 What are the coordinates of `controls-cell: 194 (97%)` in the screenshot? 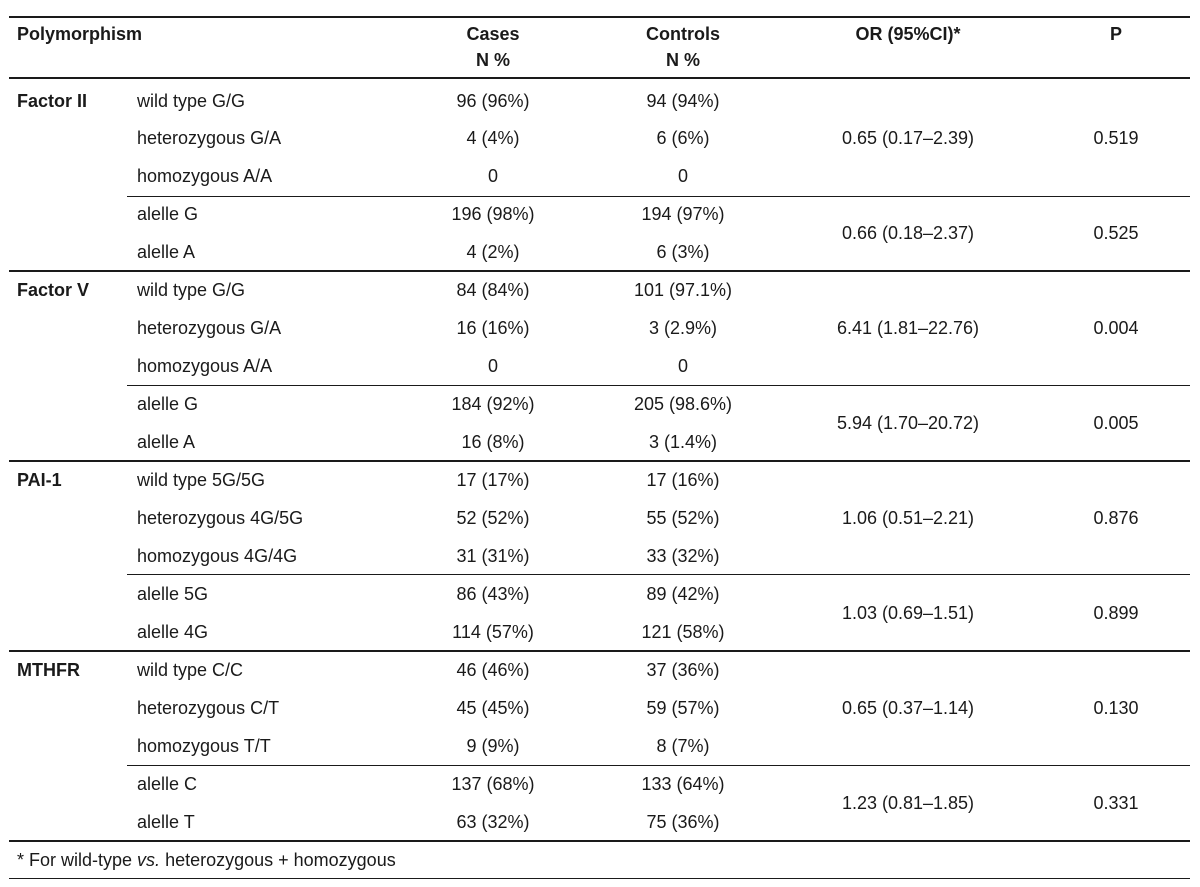 It's located at (683, 214).